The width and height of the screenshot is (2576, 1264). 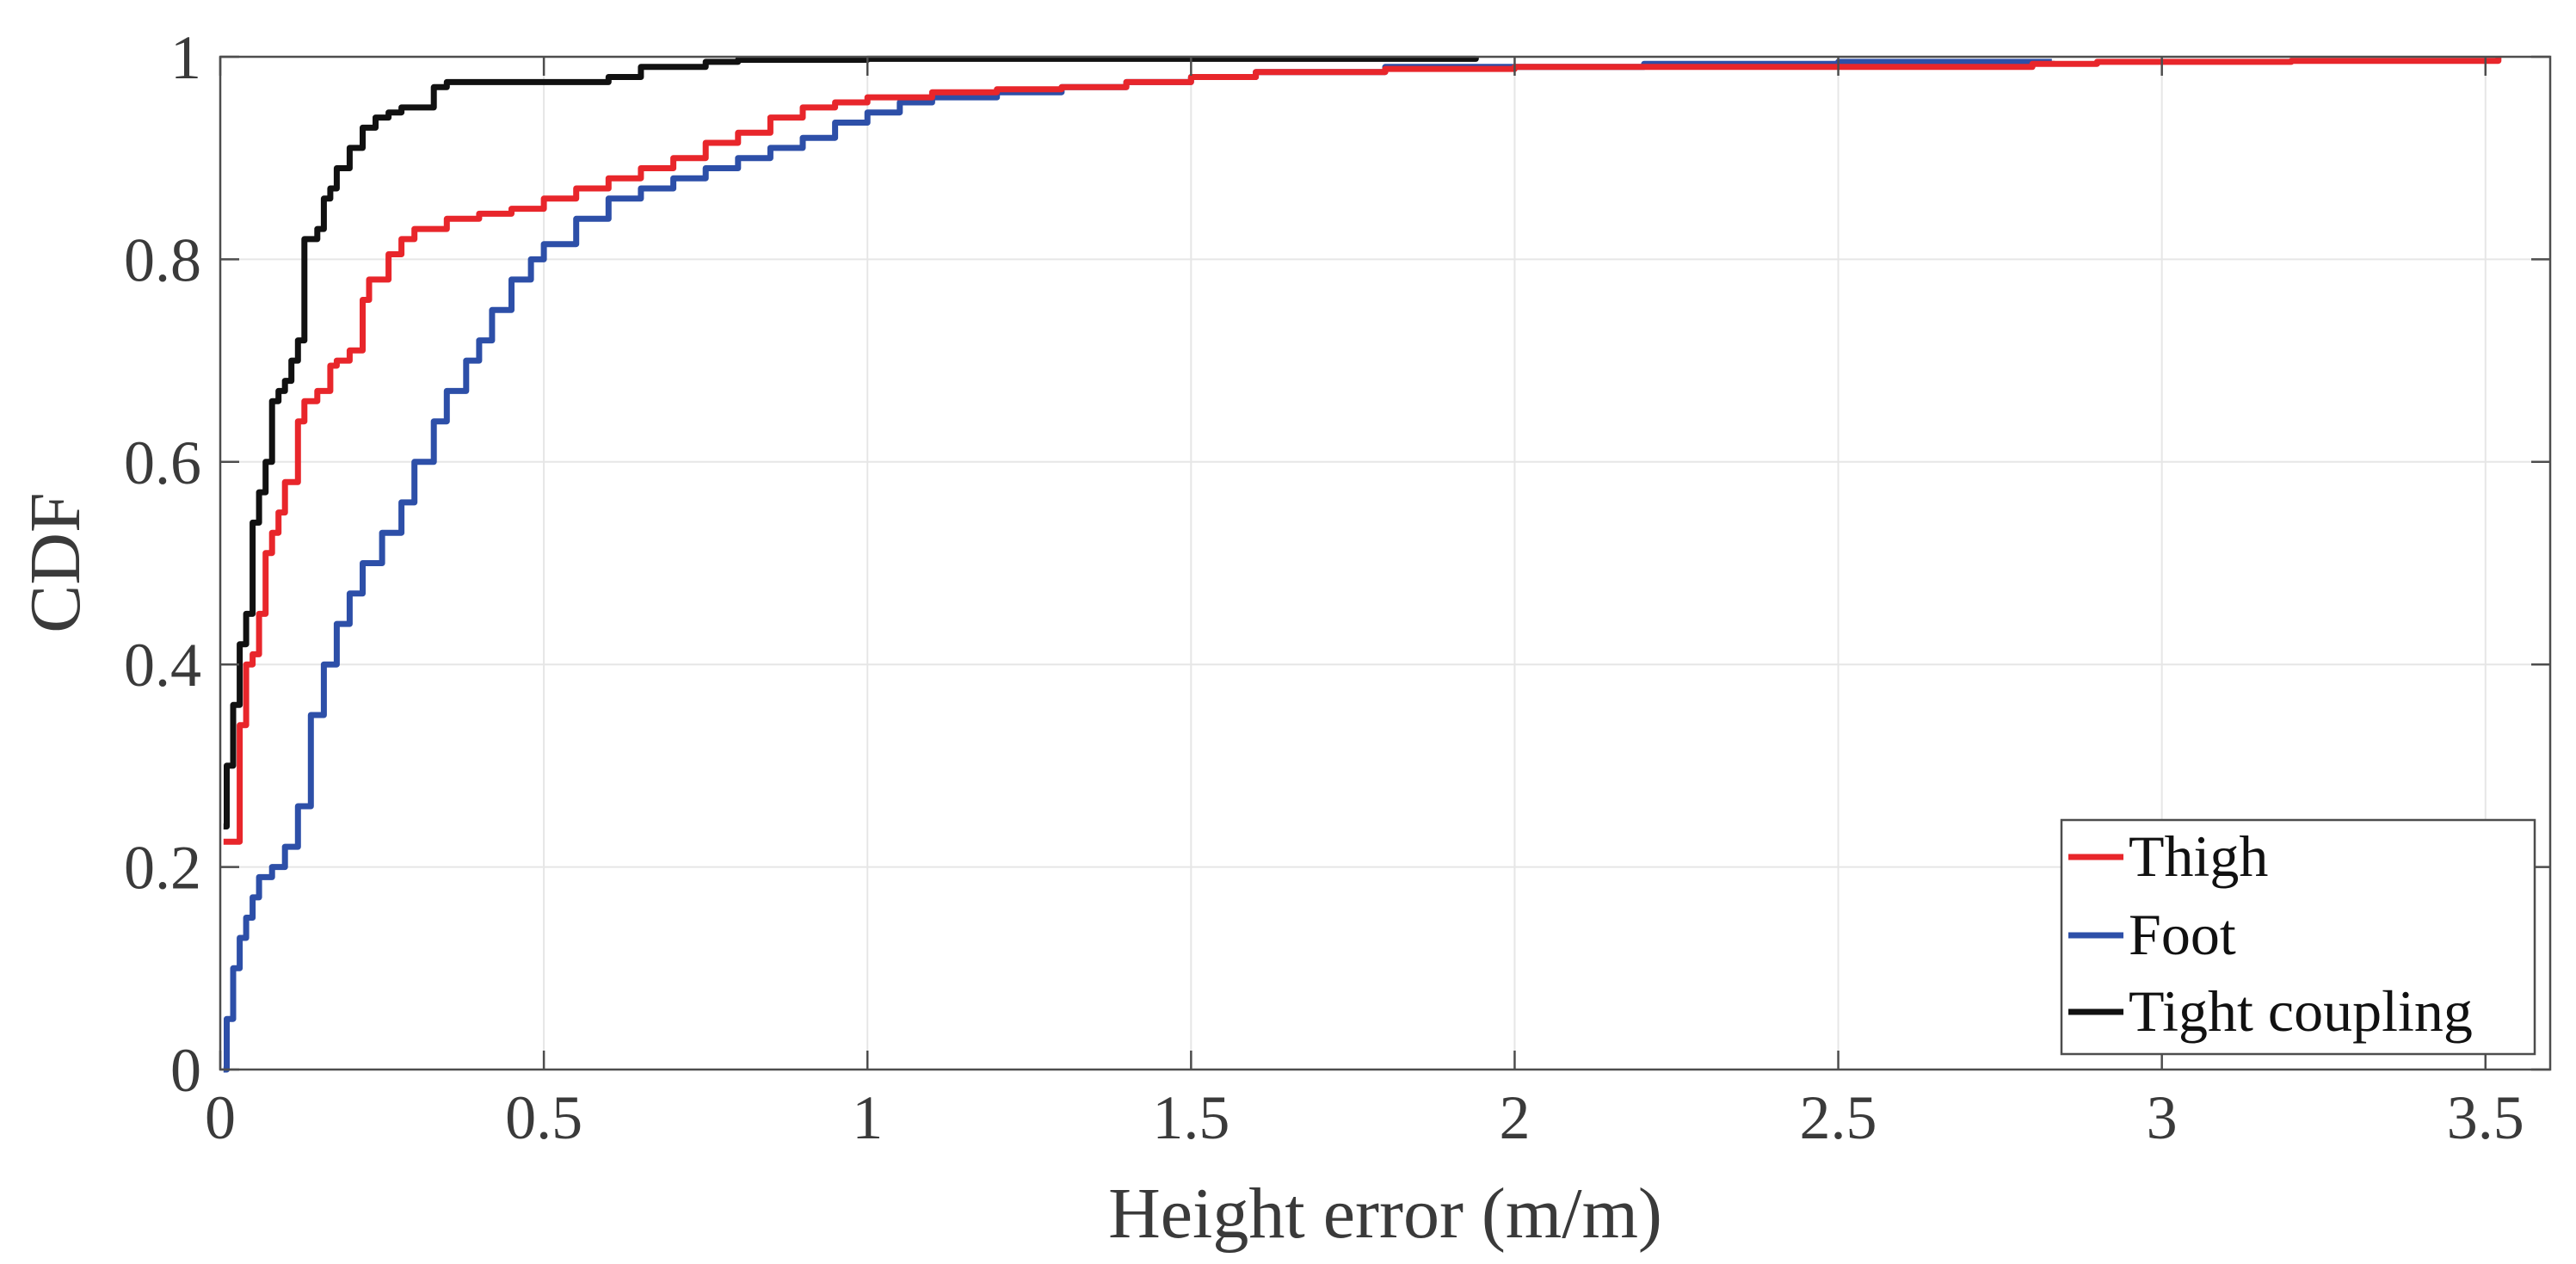 I want to click on x-tick-label: 2.5, so click(x=1838, y=1117).